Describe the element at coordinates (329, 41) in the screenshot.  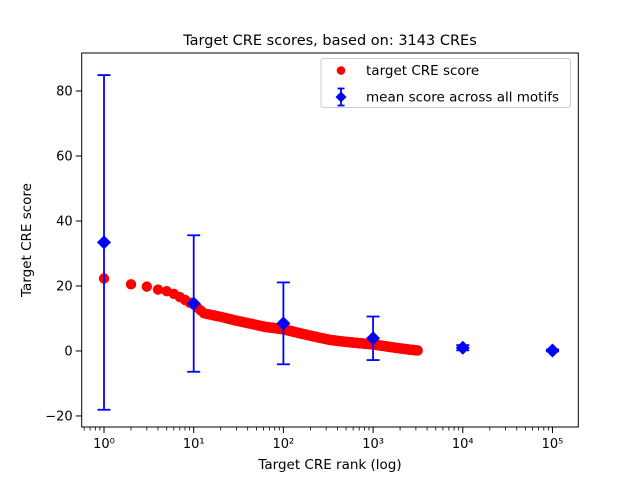
I see `chart-title: Target CRE scores, based on: 3143 CREs` at that location.